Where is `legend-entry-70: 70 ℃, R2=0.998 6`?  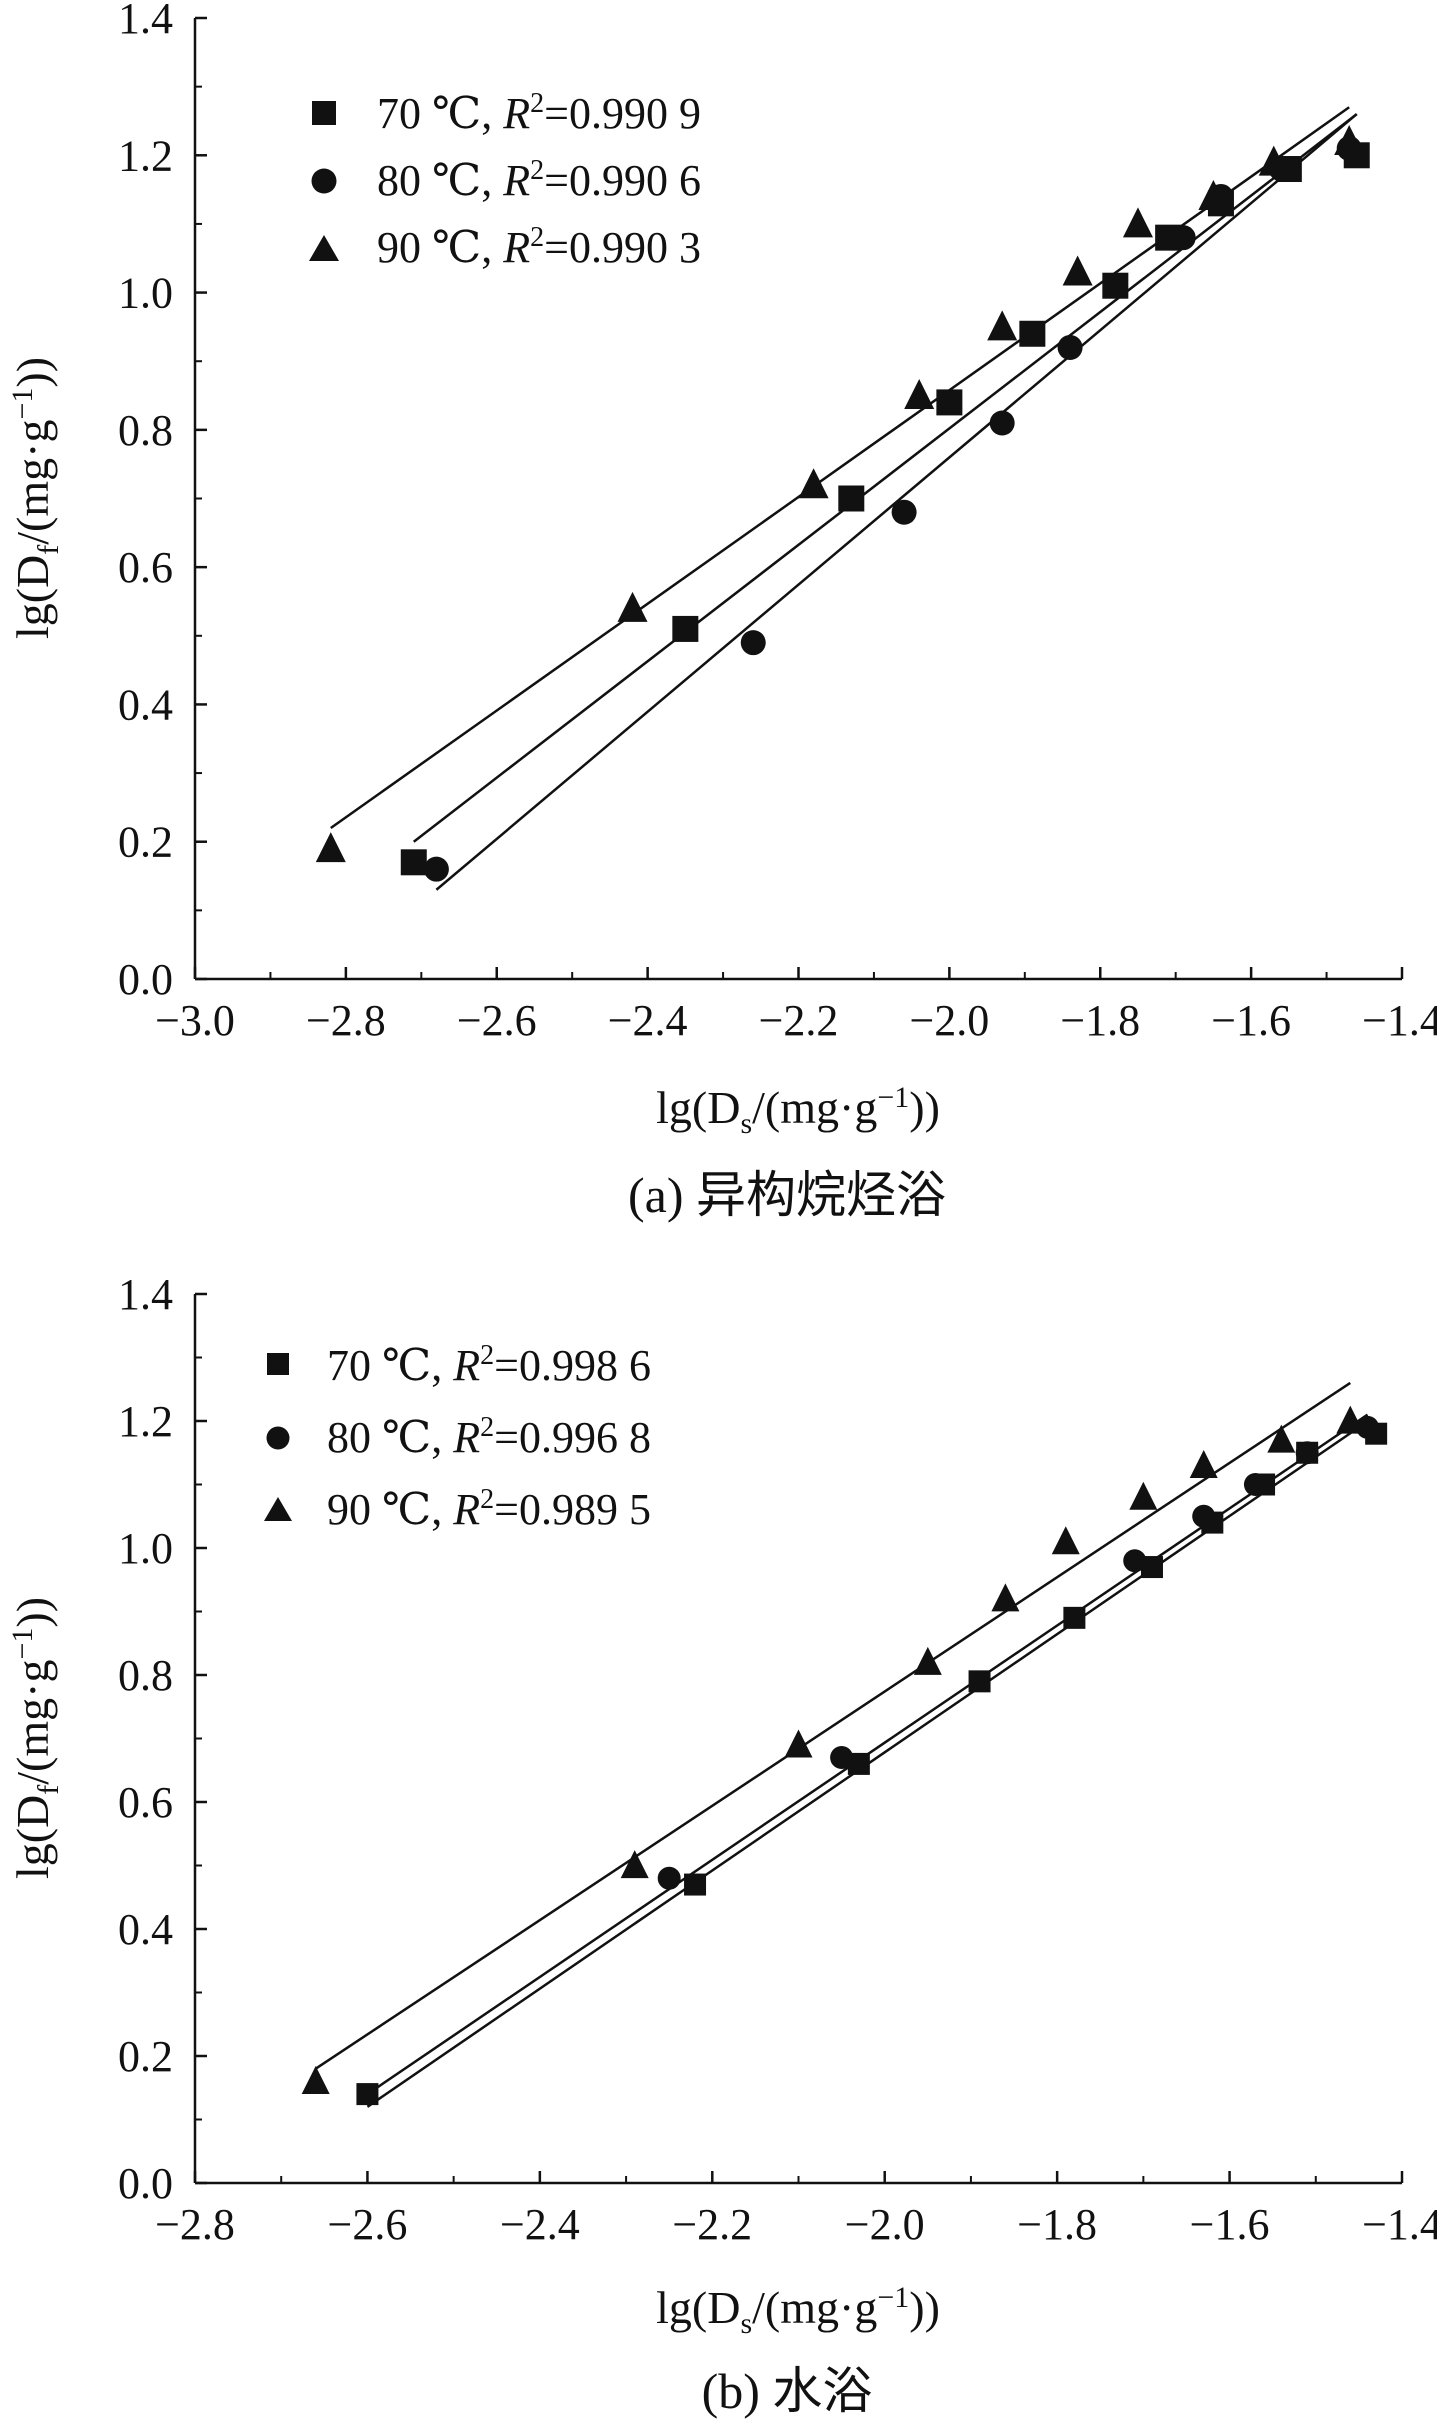
legend-entry-70: 70 ℃, R2=0.998 6 is located at coordinates (489, 1365).